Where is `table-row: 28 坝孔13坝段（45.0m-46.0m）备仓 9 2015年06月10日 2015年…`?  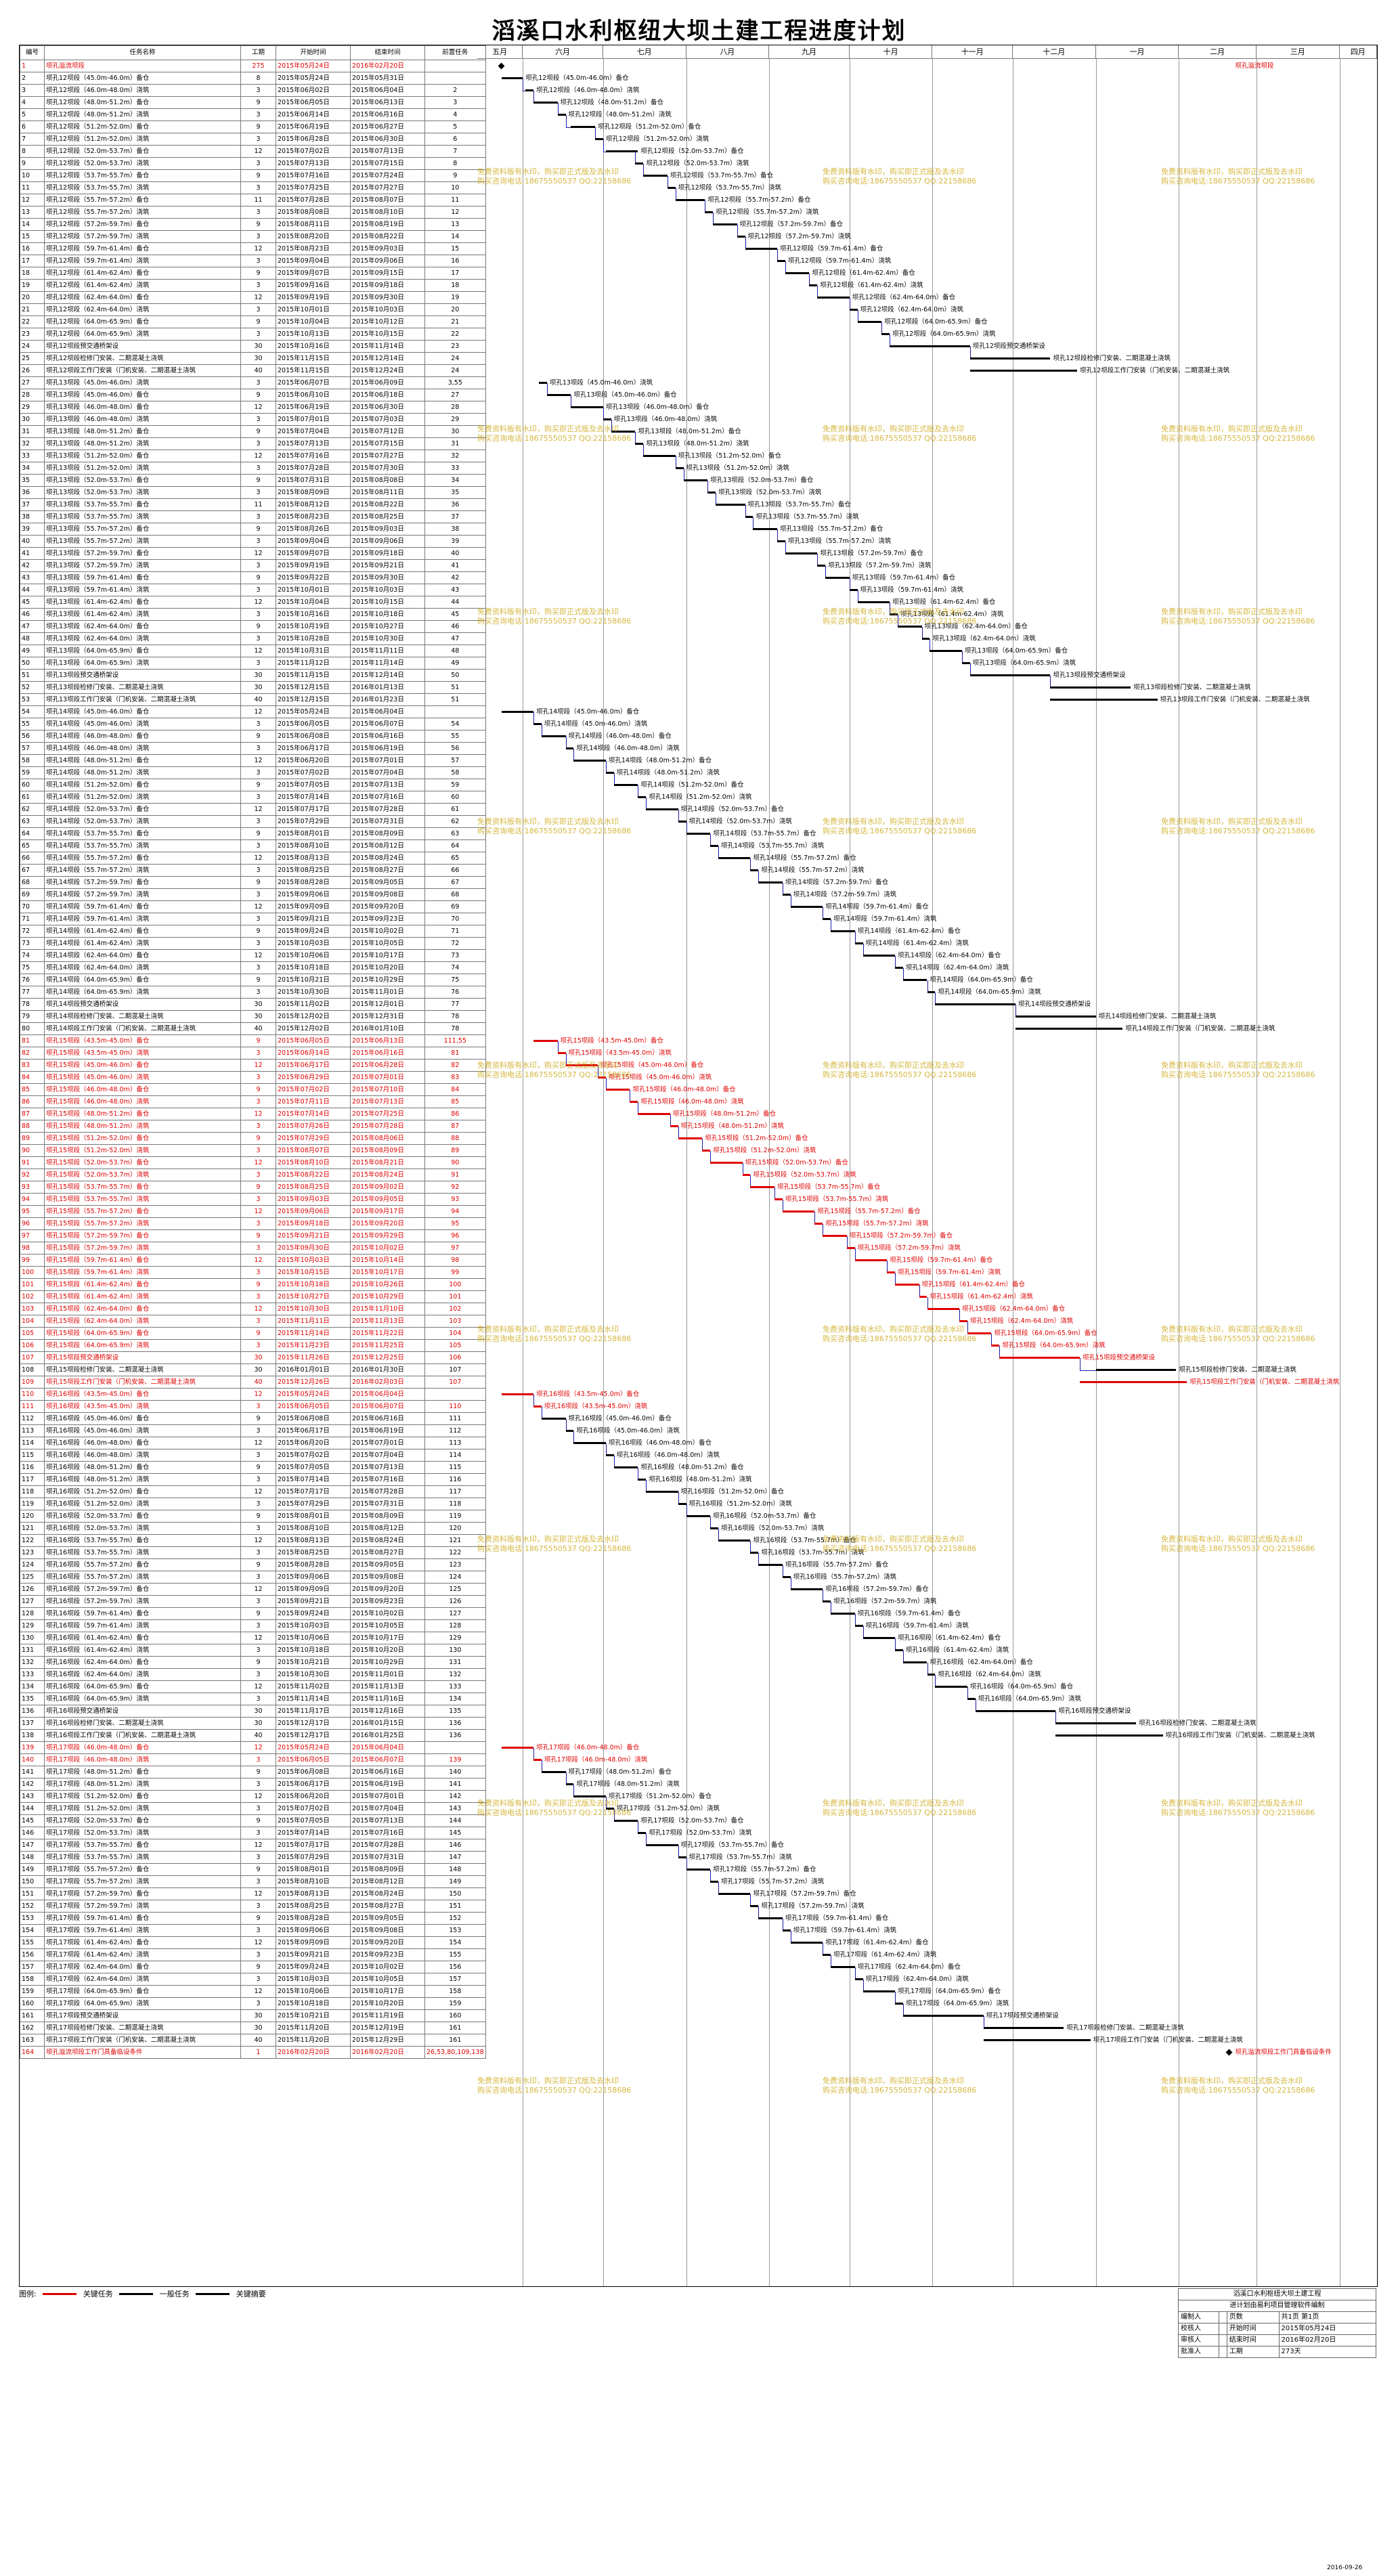 table-row: 28 坝孔13坝段（45.0m-46.0m）备仓 9 2015年06月10日 2015年… is located at coordinates (253, 395).